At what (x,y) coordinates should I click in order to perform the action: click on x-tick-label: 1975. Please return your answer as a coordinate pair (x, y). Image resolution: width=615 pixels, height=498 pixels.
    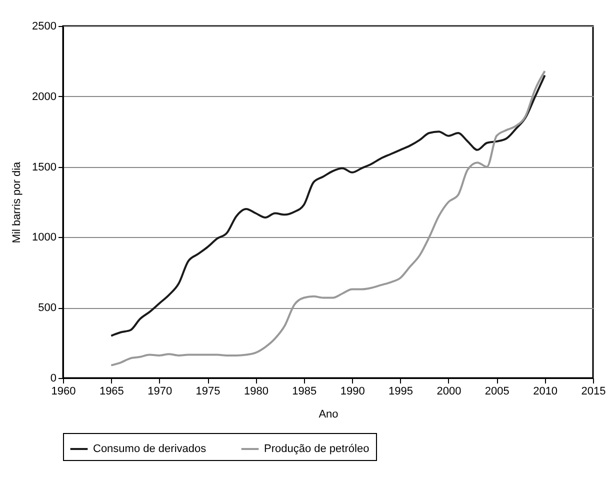
    Looking at the image, I should click on (208, 392).